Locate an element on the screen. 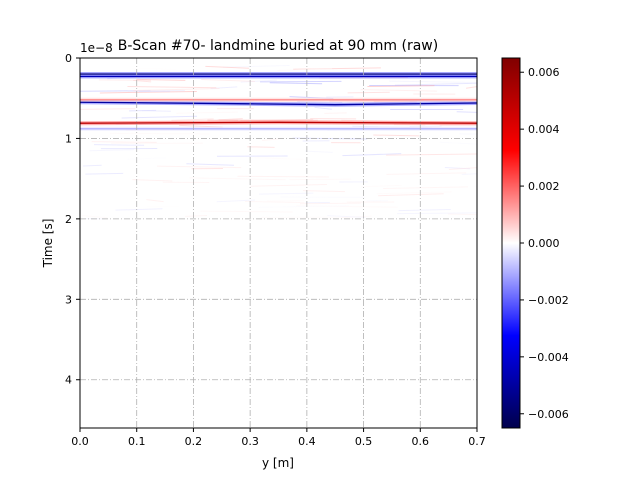  x-tick-label: 0.4 is located at coordinates (307, 441).